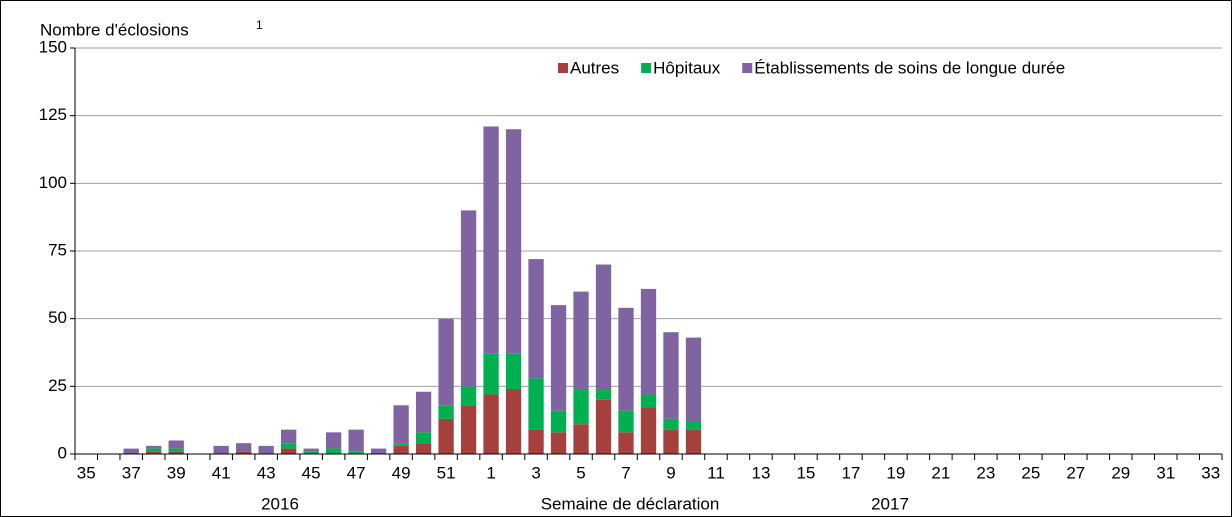 The height and width of the screenshot is (517, 1232). I want to click on year-label: 2016, so click(280, 503).